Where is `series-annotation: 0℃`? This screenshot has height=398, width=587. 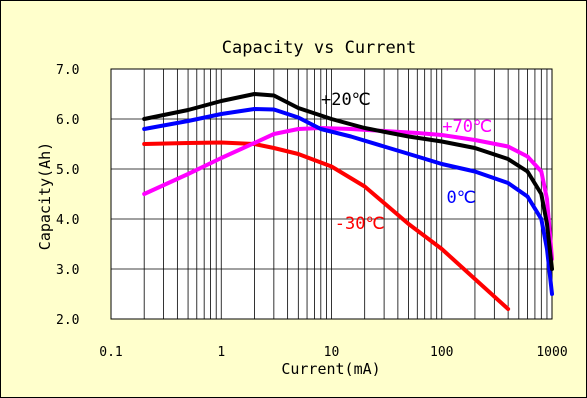 series-annotation: 0℃ is located at coordinates (461, 198).